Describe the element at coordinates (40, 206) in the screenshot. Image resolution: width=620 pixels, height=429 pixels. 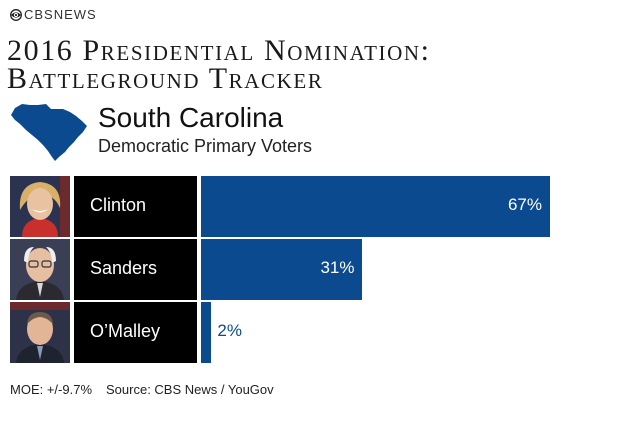
I see `candidate-photo-clinton` at that location.